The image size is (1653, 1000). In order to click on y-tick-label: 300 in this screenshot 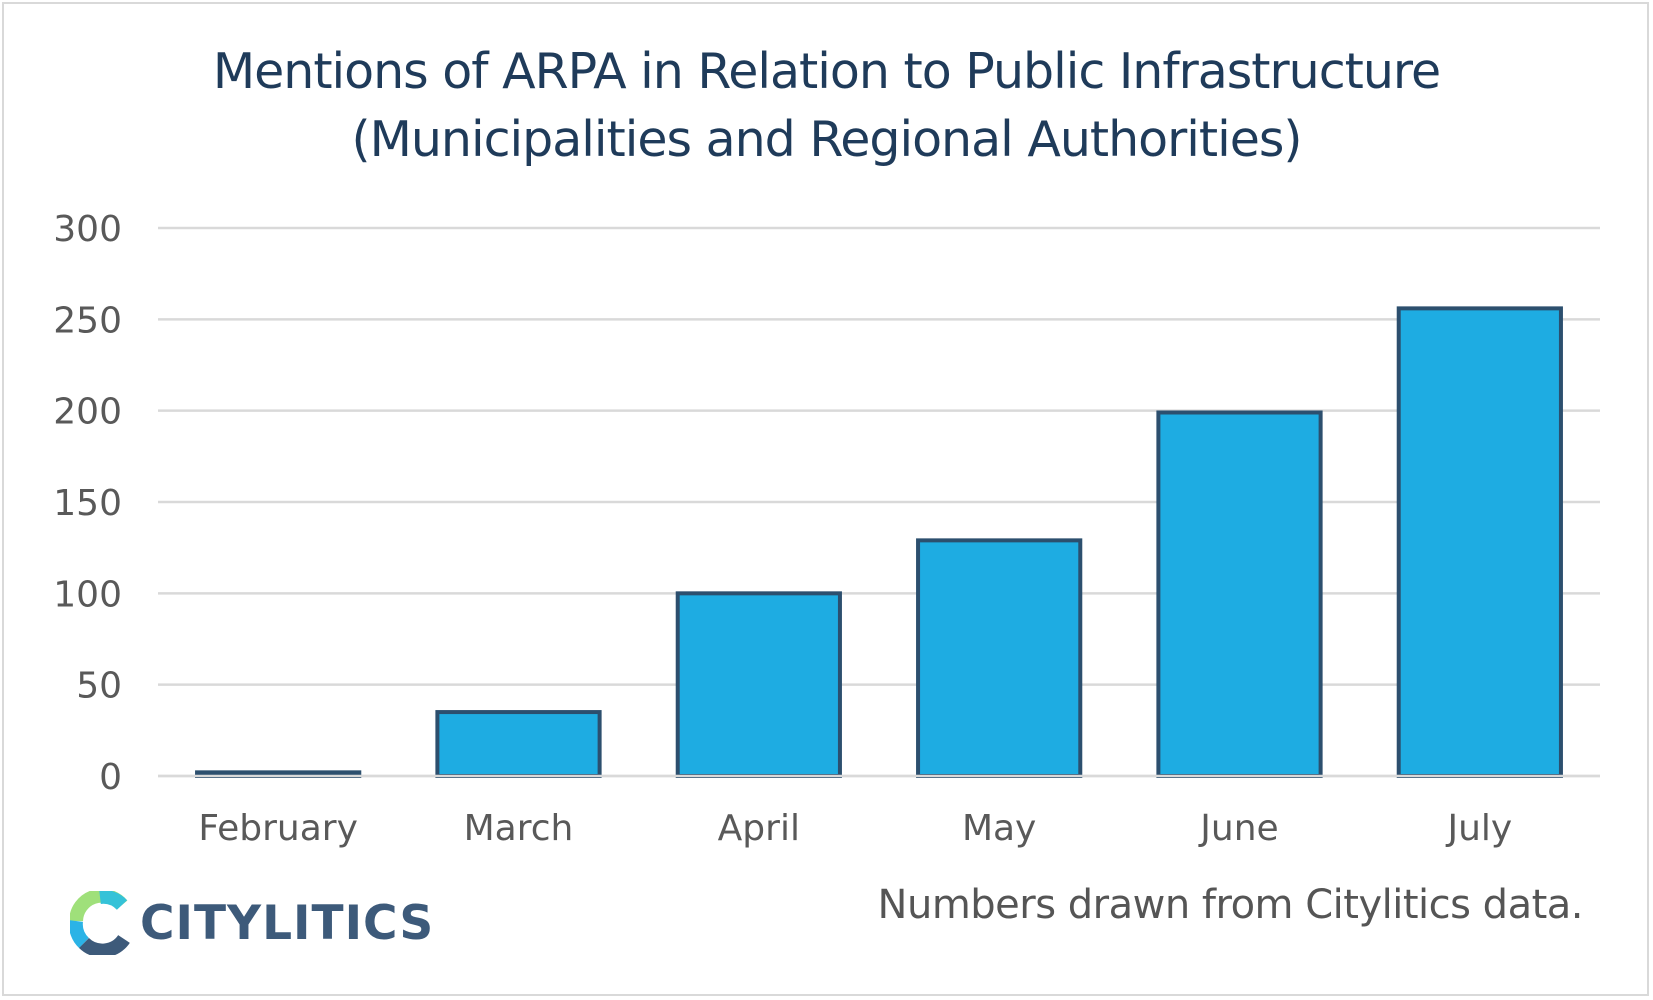, I will do `click(87, 229)`.